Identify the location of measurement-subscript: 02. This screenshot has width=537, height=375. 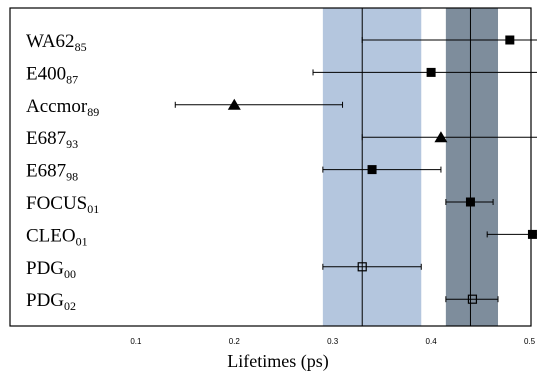
(70, 306).